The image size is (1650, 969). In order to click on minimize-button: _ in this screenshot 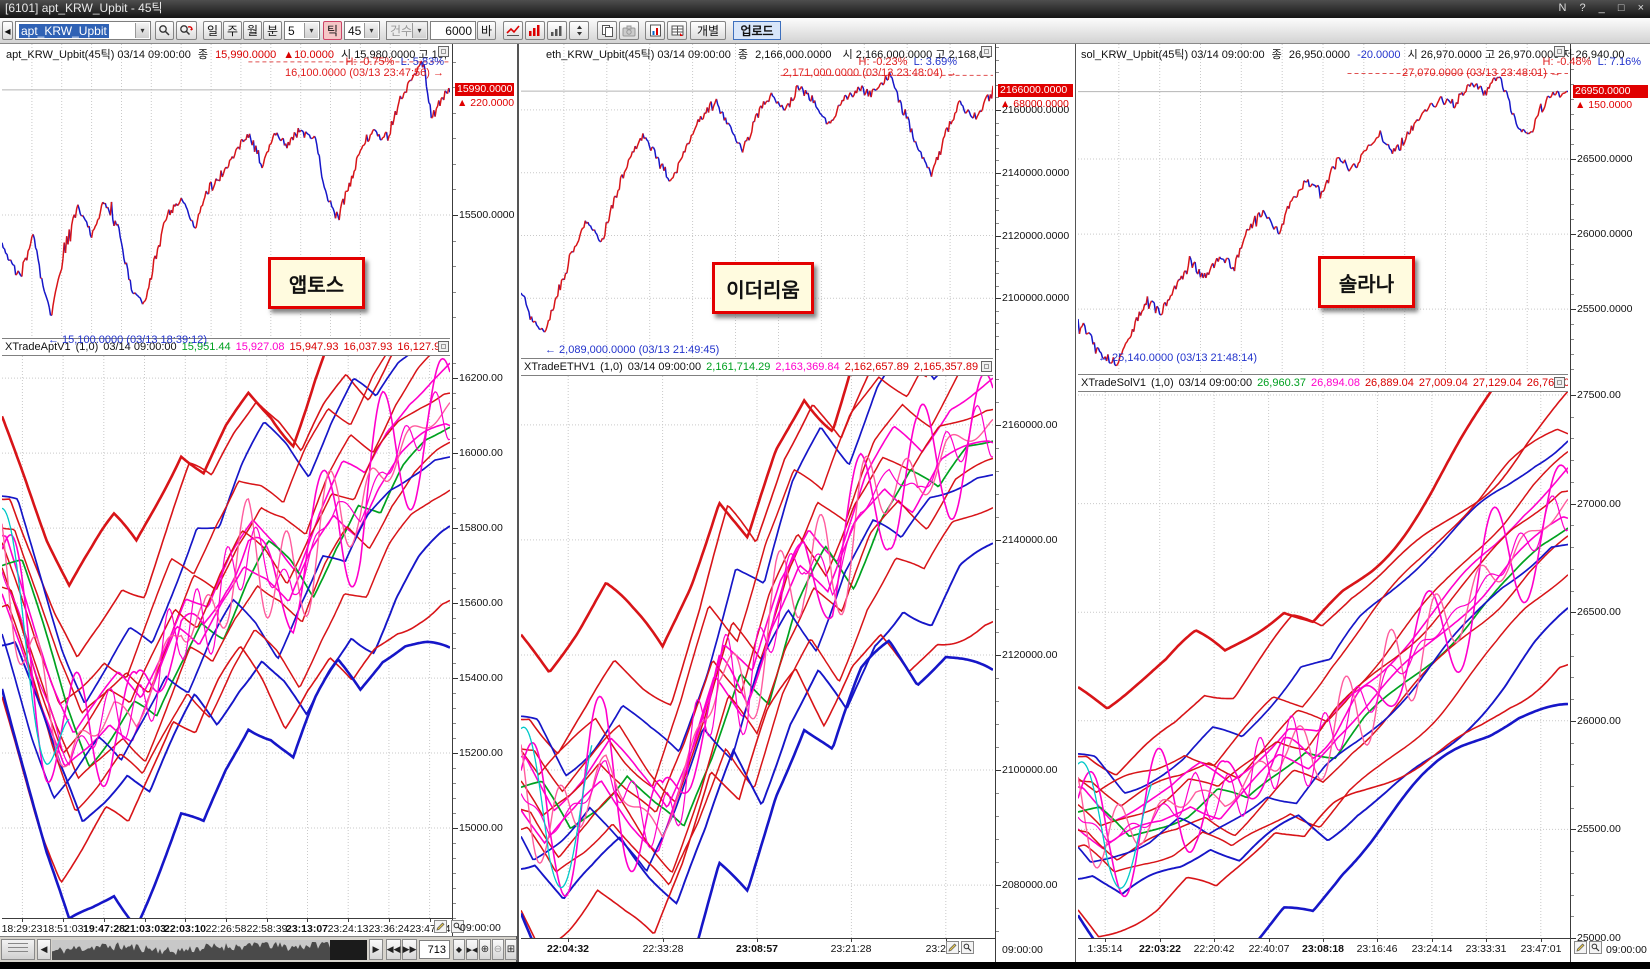, I will do `click(1601, 8)`.